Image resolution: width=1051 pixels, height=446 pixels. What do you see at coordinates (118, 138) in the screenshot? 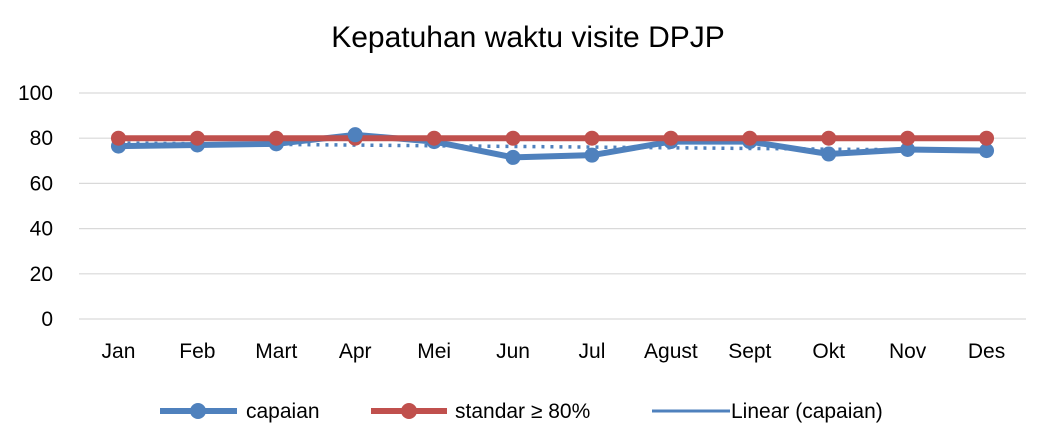
I see `point-standar-Jan` at bounding box center [118, 138].